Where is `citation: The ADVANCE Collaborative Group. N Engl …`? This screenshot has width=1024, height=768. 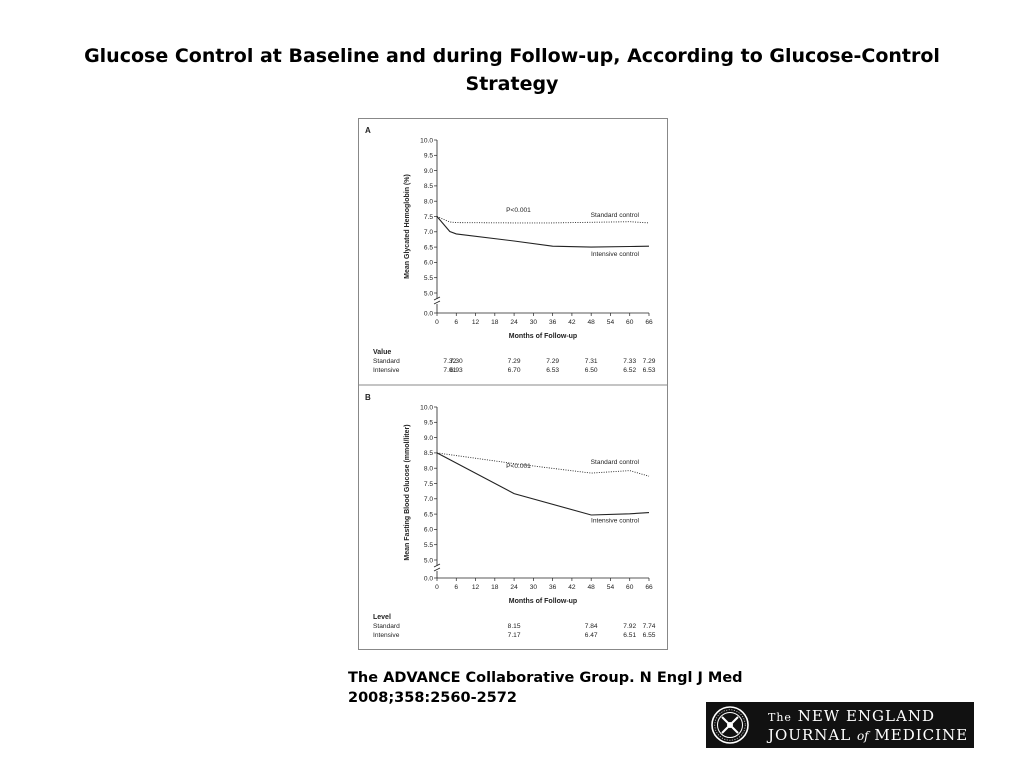
citation: The ADVANCE Collaborative Group. N Engl … is located at coordinates (568, 688).